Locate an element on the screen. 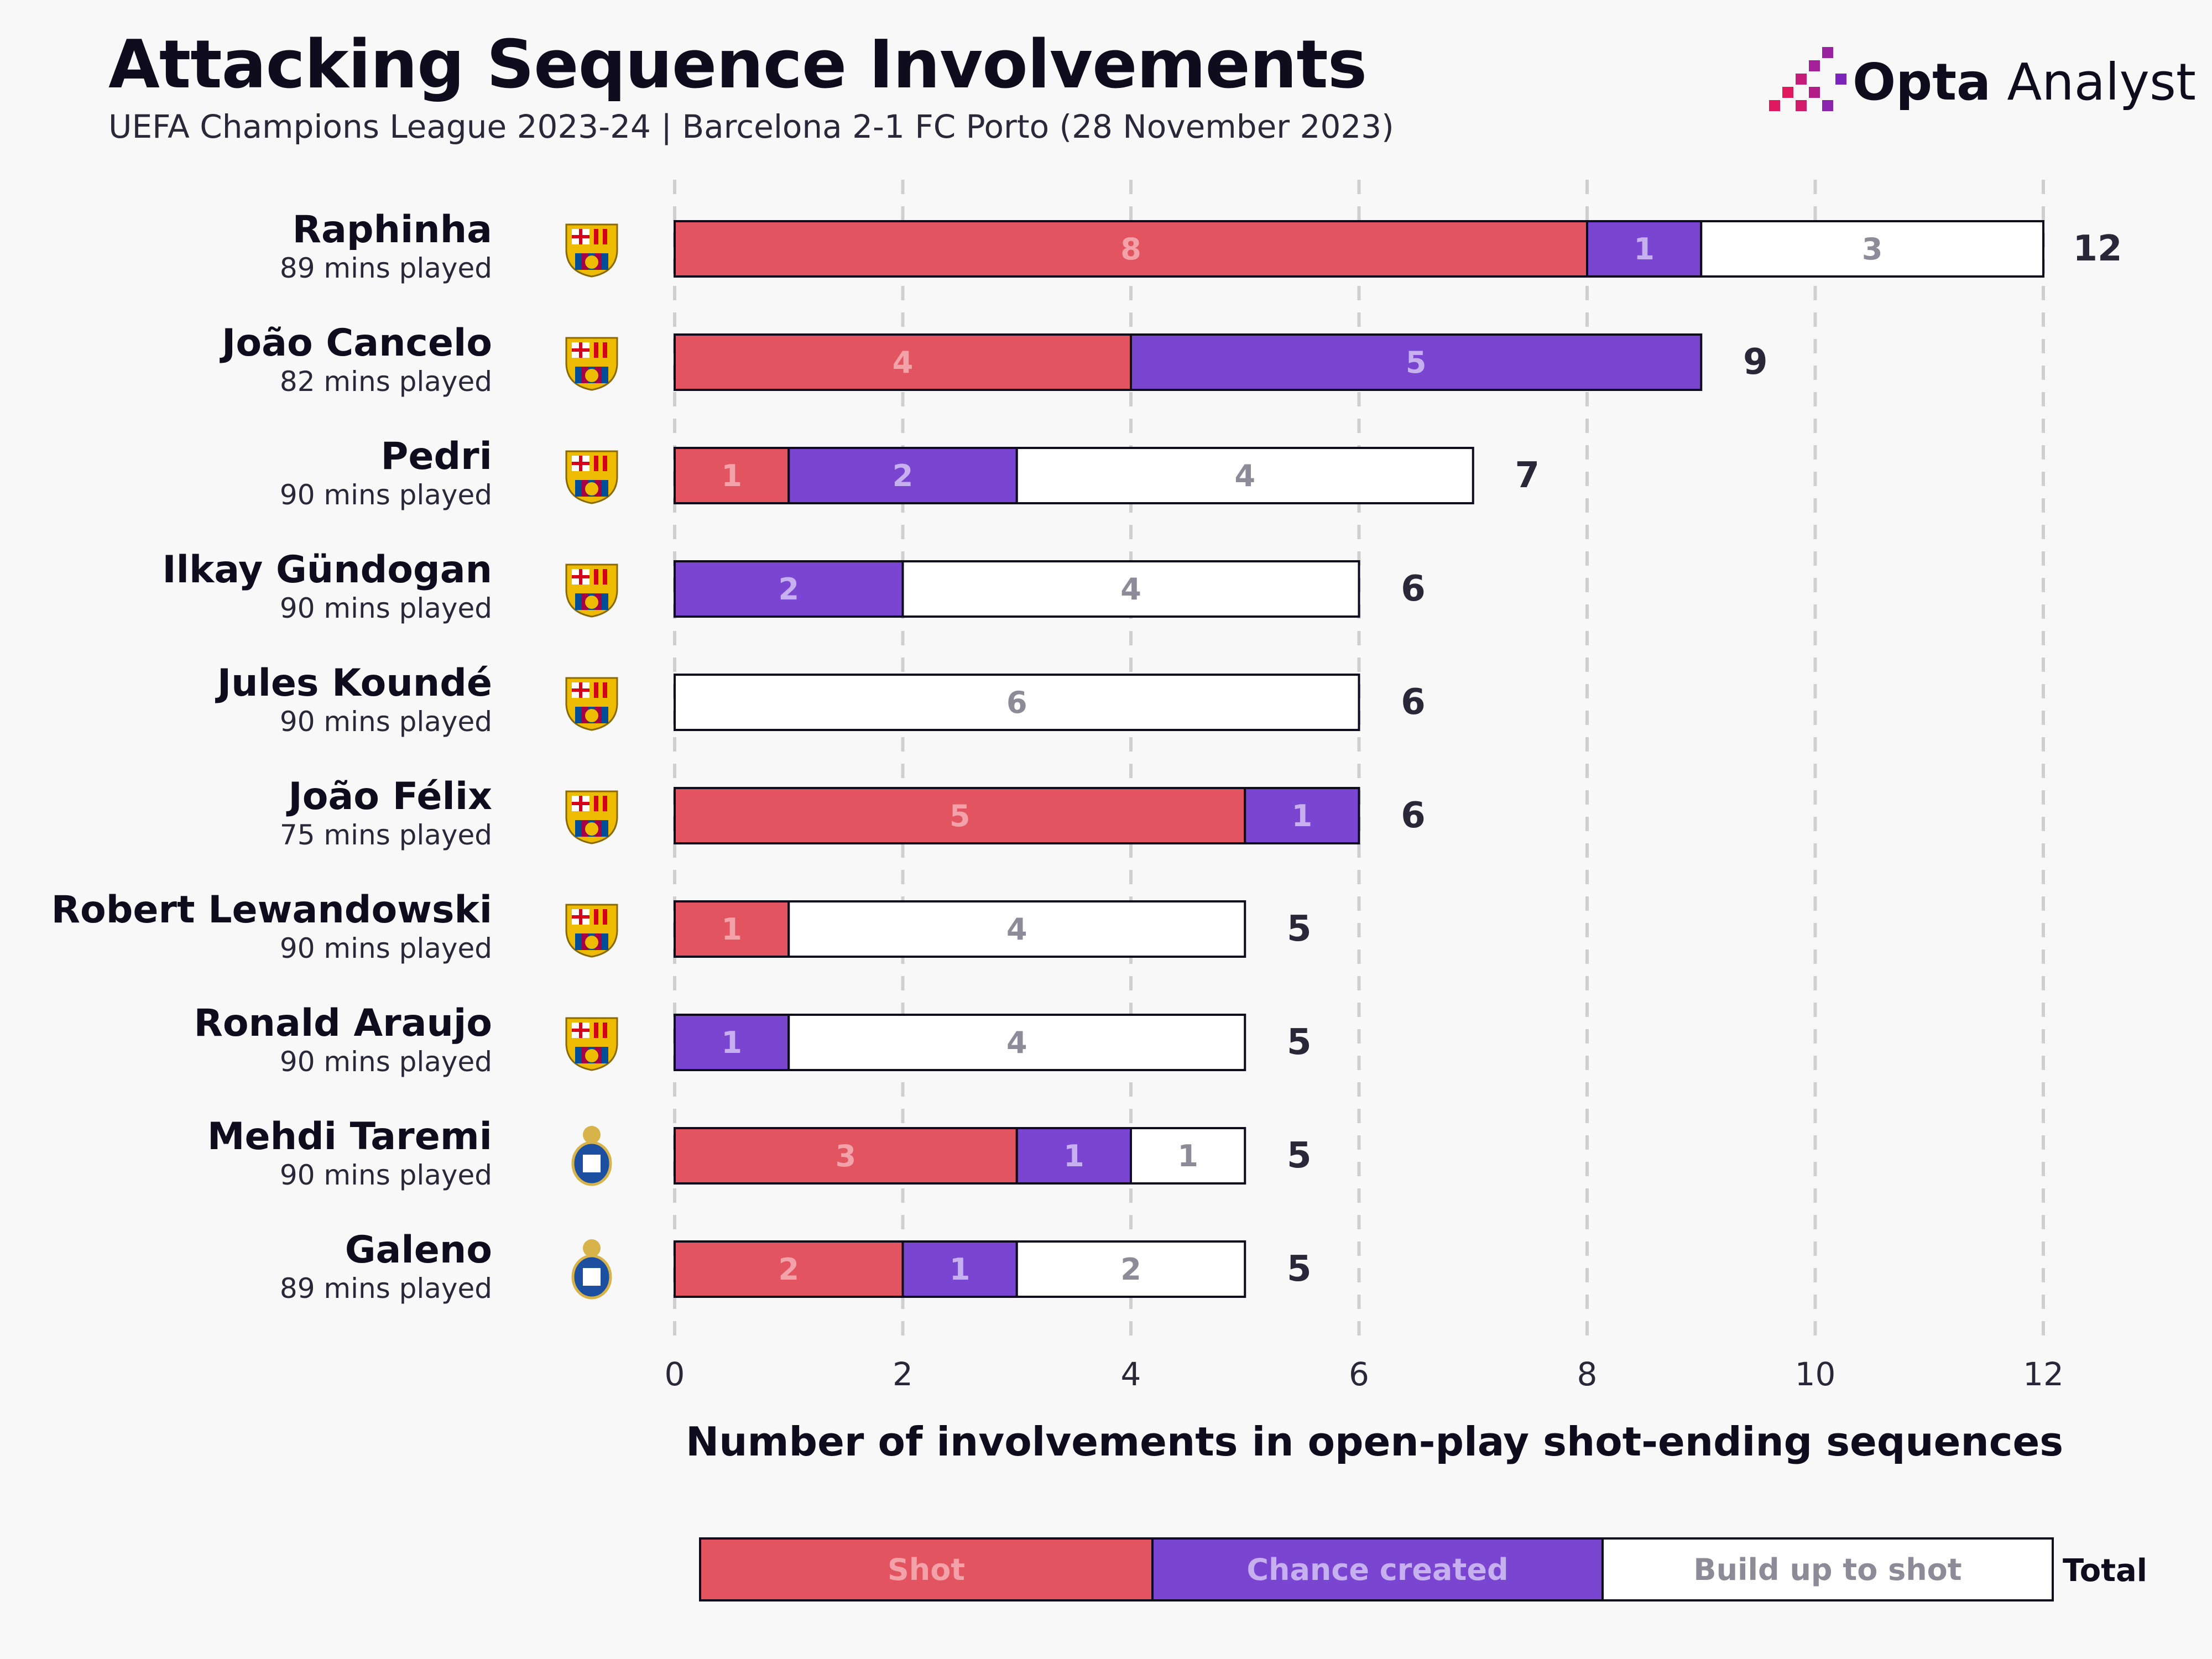  minutes-played: 75 mins played is located at coordinates (386, 835).